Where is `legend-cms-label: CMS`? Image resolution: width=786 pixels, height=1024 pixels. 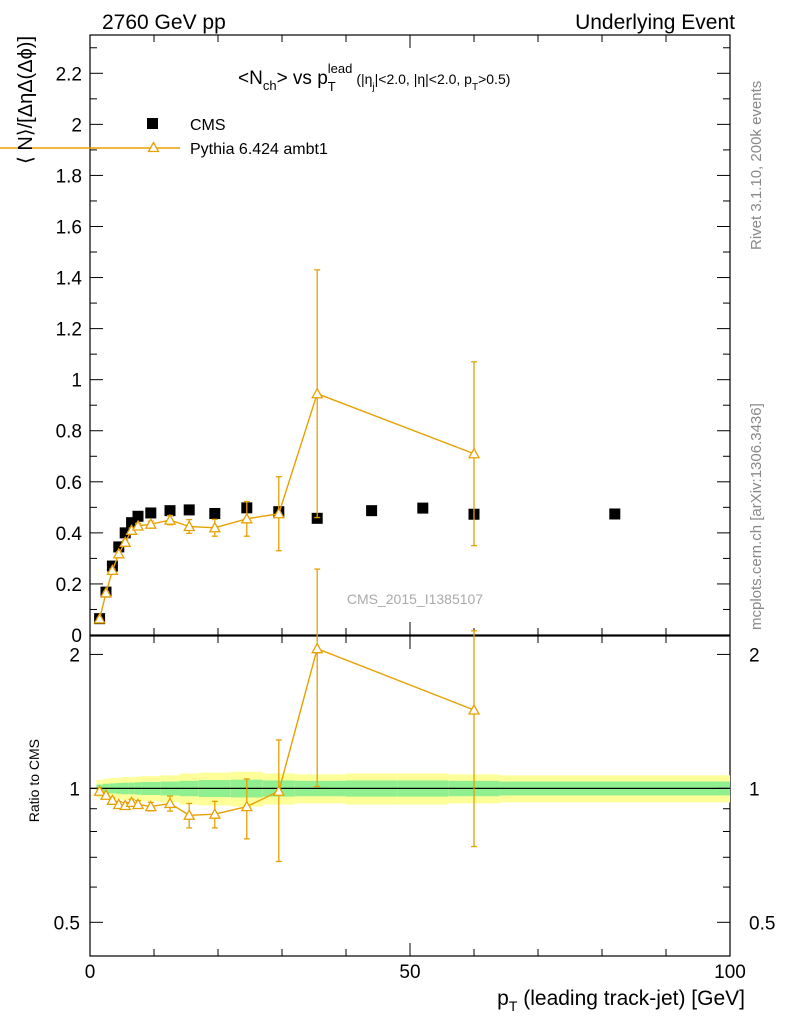
legend-cms-label: CMS is located at coordinates (208, 125).